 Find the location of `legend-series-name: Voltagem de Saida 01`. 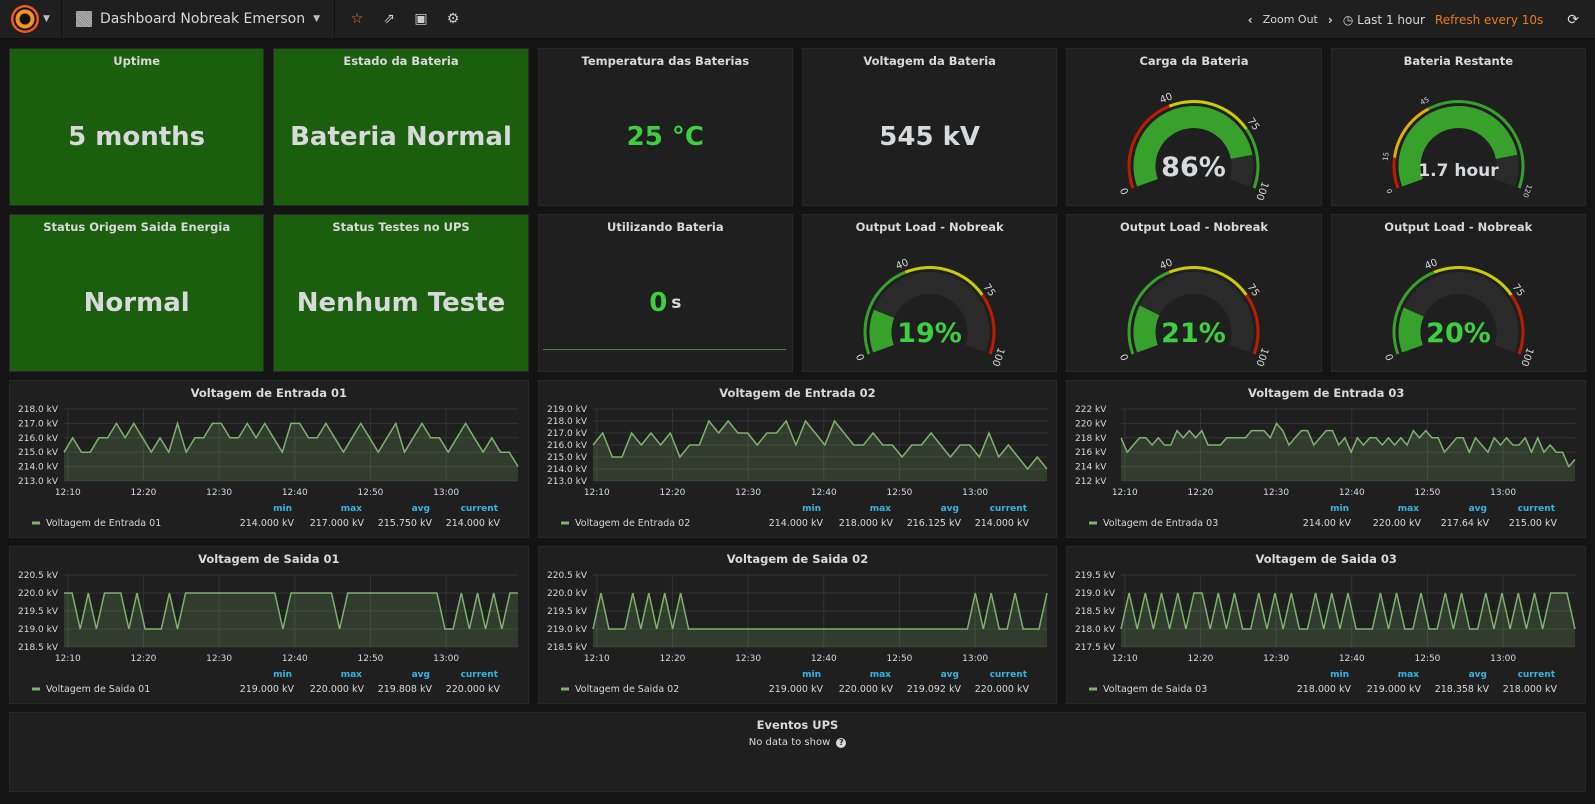

legend-series-name: Voltagem de Saida 01 is located at coordinates (98, 689).